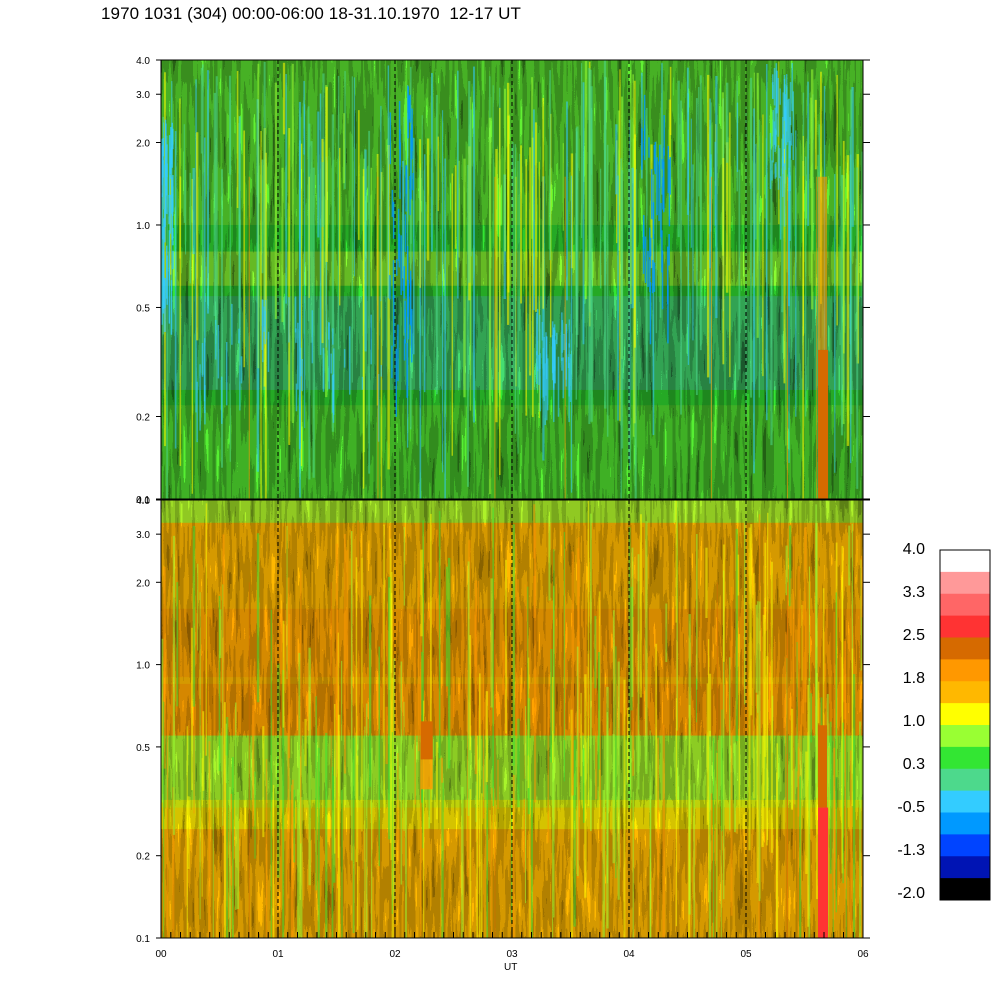 The width and height of the screenshot is (1000, 1000). What do you see at coordinates (395, 954) in the screenshot?
I see `x-tick-label: 02` at bounding box center [395, 954].